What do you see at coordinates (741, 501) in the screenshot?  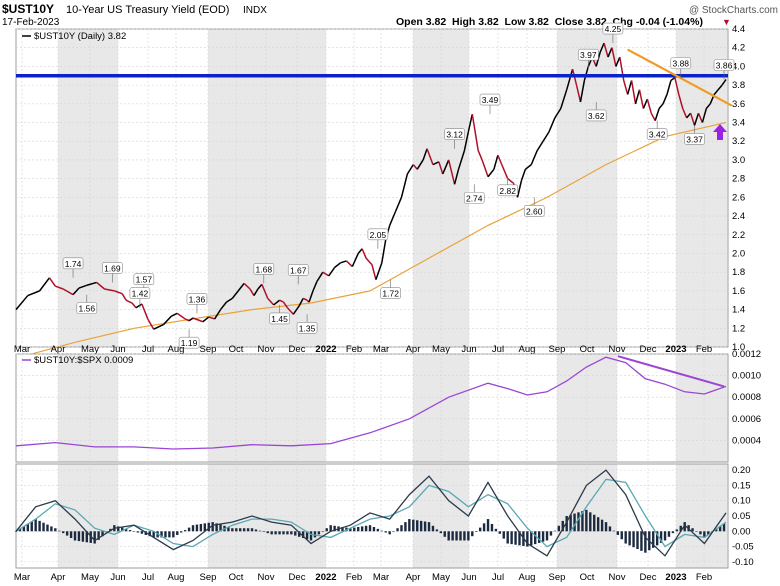 I see `y-tick-label: 0.10` at bounding box center [741, 501].